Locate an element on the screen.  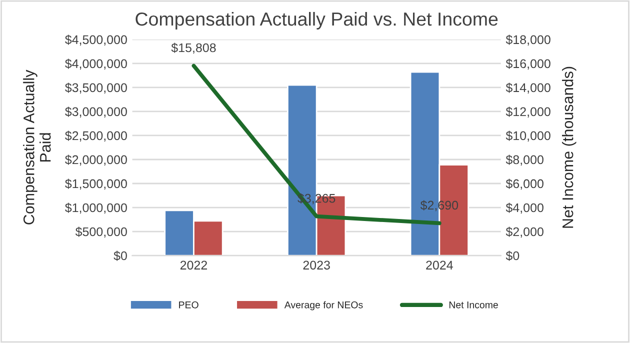
x-tick-label: 2024 is located at coordinates (439, 265).